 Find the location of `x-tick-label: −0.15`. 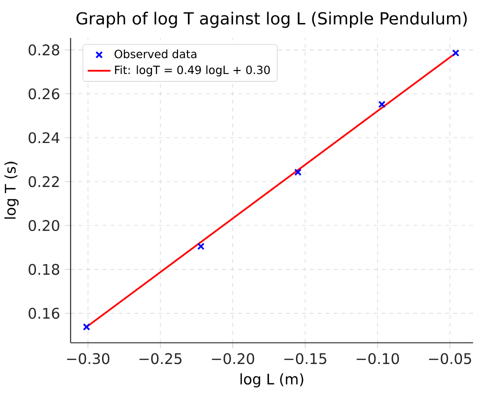

x-tick-label: −0.15 is located at coordinates (305, 358).